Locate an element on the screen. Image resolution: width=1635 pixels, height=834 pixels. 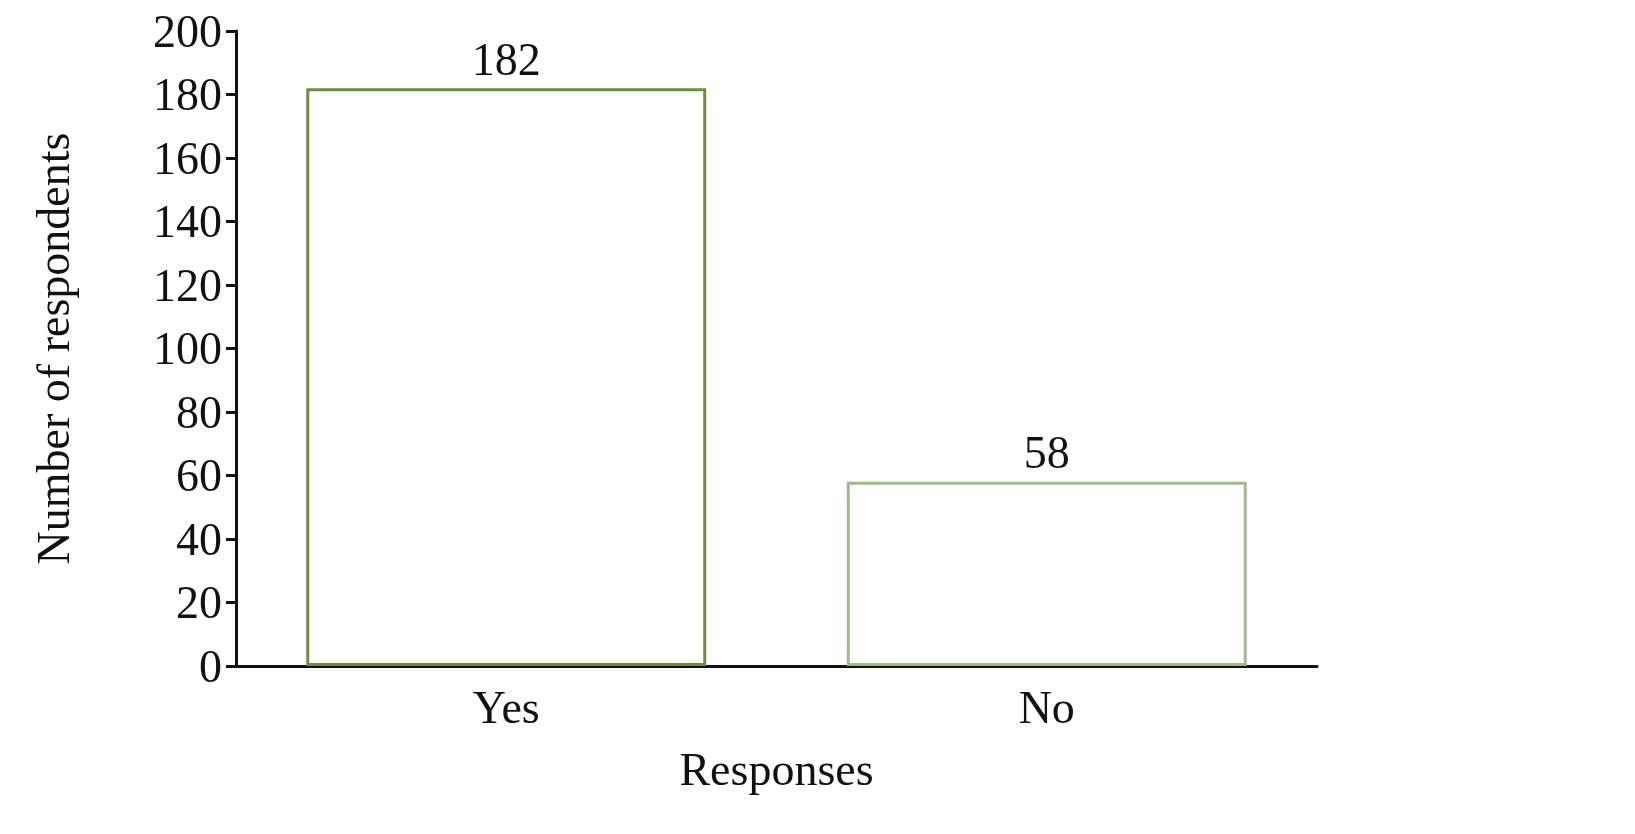
data-label: 182 is located at coordinates (506, 59).